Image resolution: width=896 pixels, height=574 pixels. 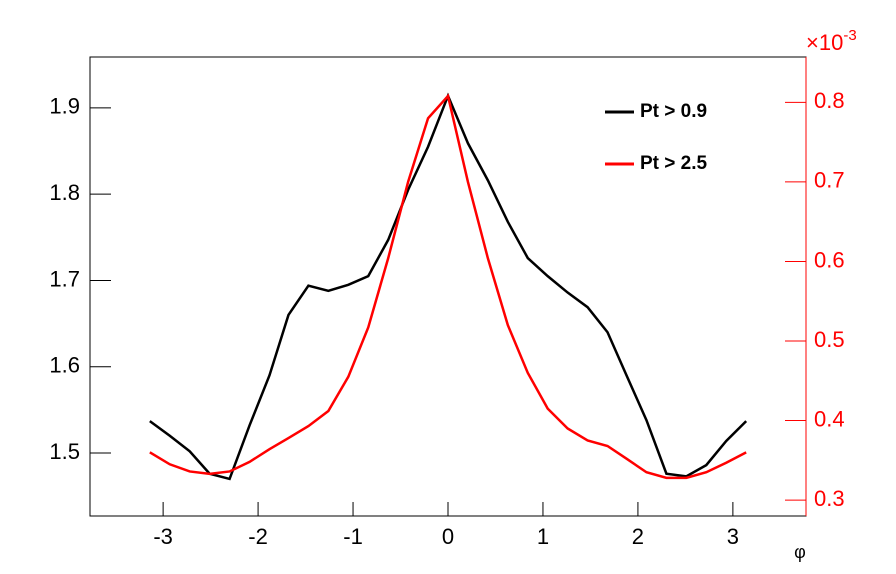 What do you see at coordinates (638, 536) in the screenshot?
I see `x-tick-label: 2` at bounding box center [638, 536].